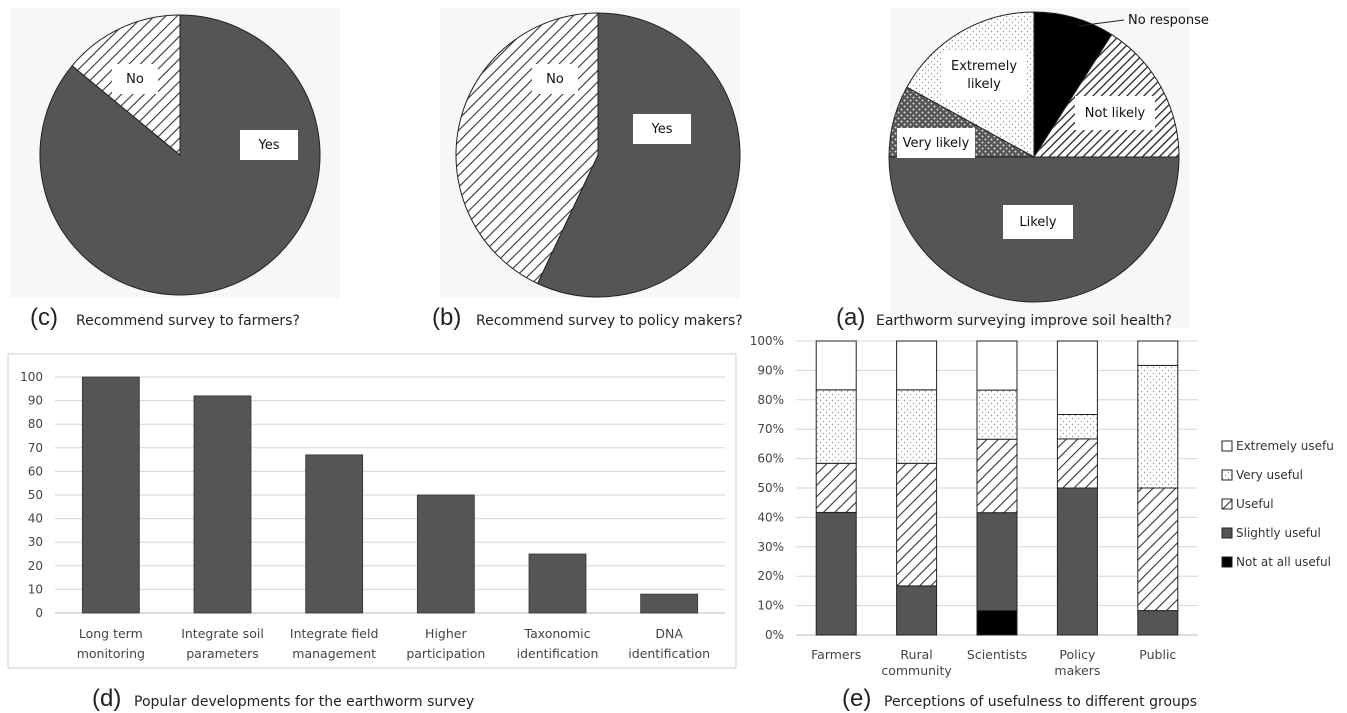  Describe the element at coordinates (997, 654) in the screenshot. I see `bar-e-category-label: Scientists` at that location.